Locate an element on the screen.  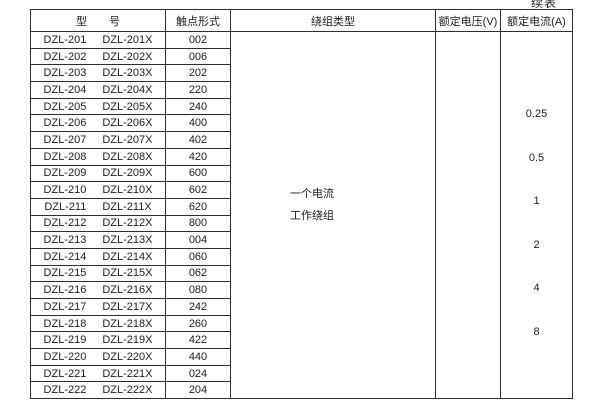
table-row: DZL-211 DZL-211X 620 is located at coordinates (301, 206).